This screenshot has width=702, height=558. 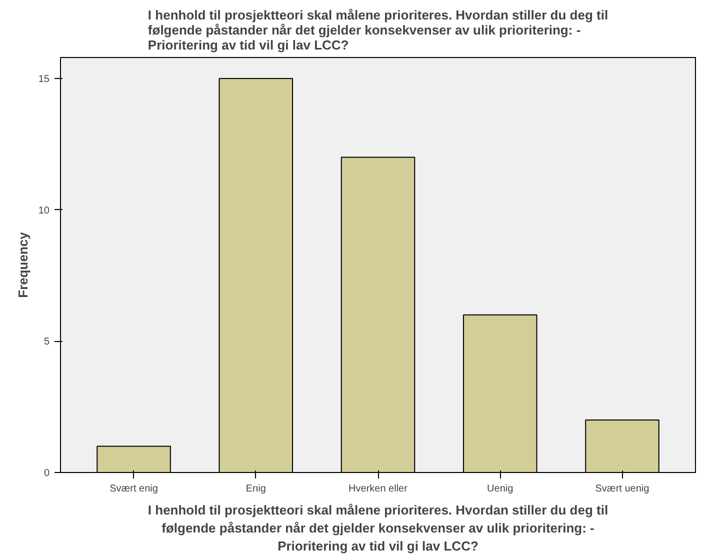 What do you see at coordinates (22, 264) in the screenshot?
I see `y-axis-title: Frequency` at bounding box center [22, 264].